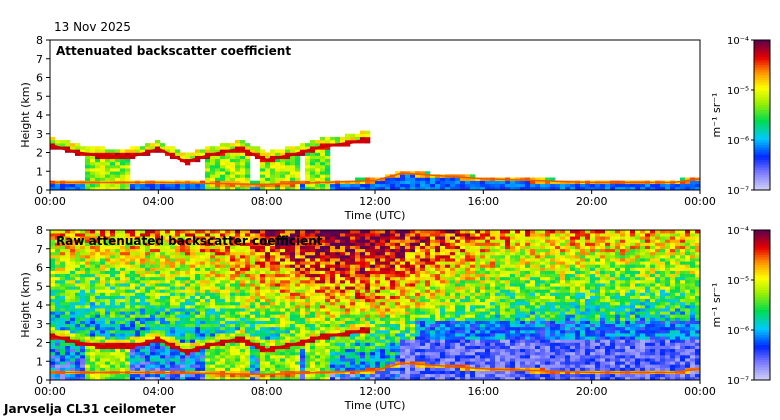 Image resolution: width=780 pixels, height=420 pixels. I want to click on station-label: Jarvselja CL31 ceilometer, so click(90, 409).